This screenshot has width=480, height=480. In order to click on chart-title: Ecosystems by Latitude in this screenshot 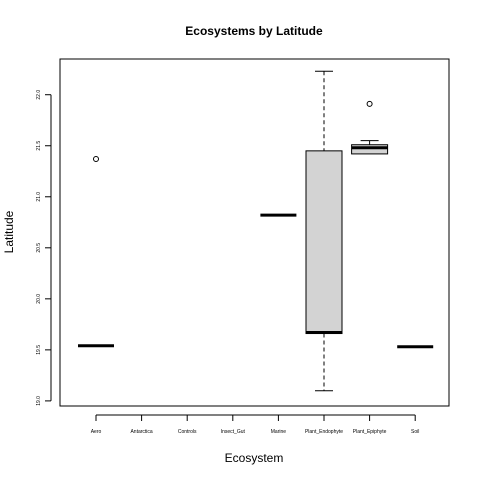, I will do `click(254, 31)`.